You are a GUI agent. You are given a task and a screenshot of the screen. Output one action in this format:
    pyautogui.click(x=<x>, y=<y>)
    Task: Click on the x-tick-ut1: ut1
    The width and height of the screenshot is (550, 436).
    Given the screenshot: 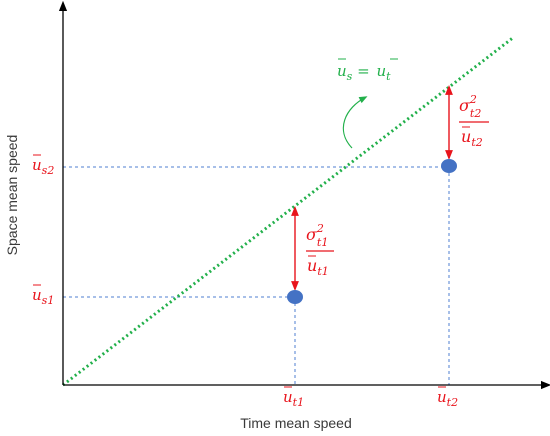 What is the action you would take?
    pyautogui.click(x=293, y=397)
    